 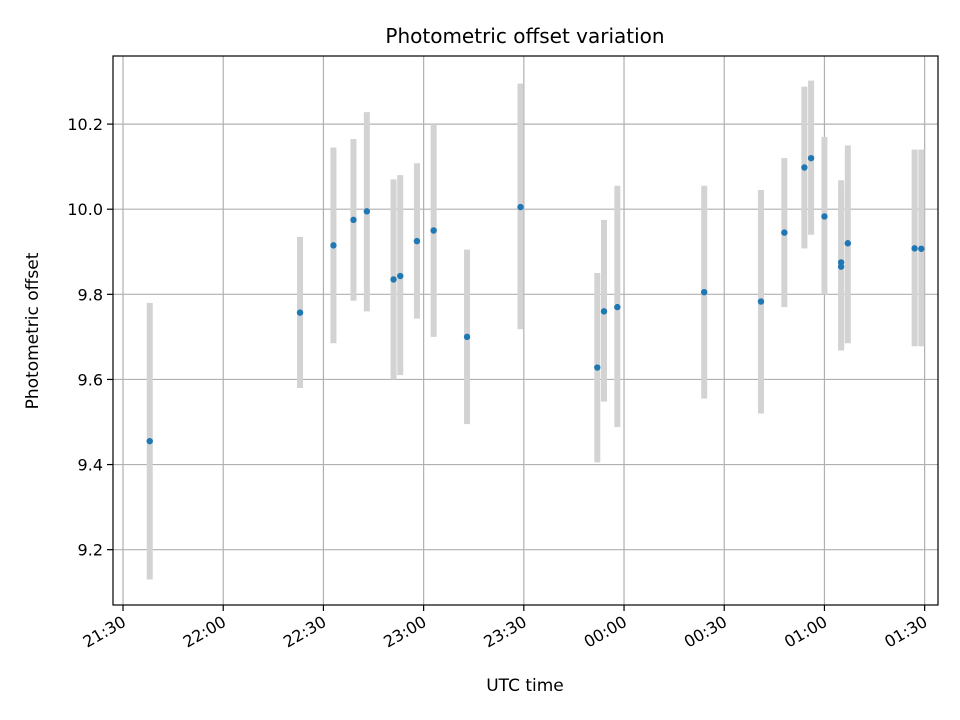 What do you see at coordinates (304, 632) in the screenshot?
I see `x-tick-label: 22:30` at bounding box center [304, 632].